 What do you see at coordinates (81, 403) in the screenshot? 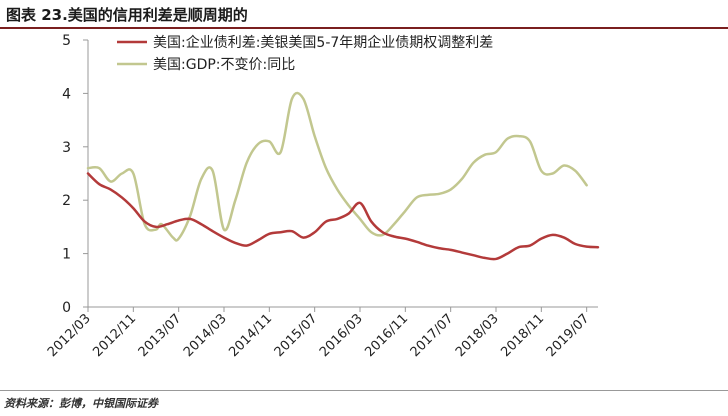
I see `source-note: 资料来源：彭博，中银国际证券` at bounding box center [81, 403].